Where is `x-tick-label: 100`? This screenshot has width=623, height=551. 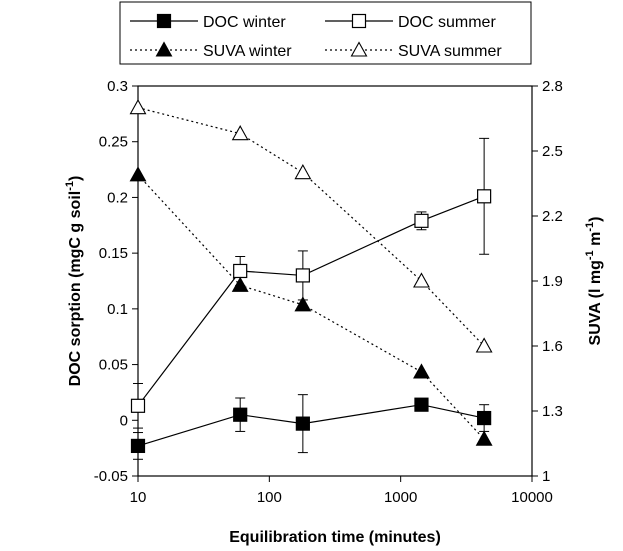 x-tick-label: 100 is located at coordinates (269, 497).